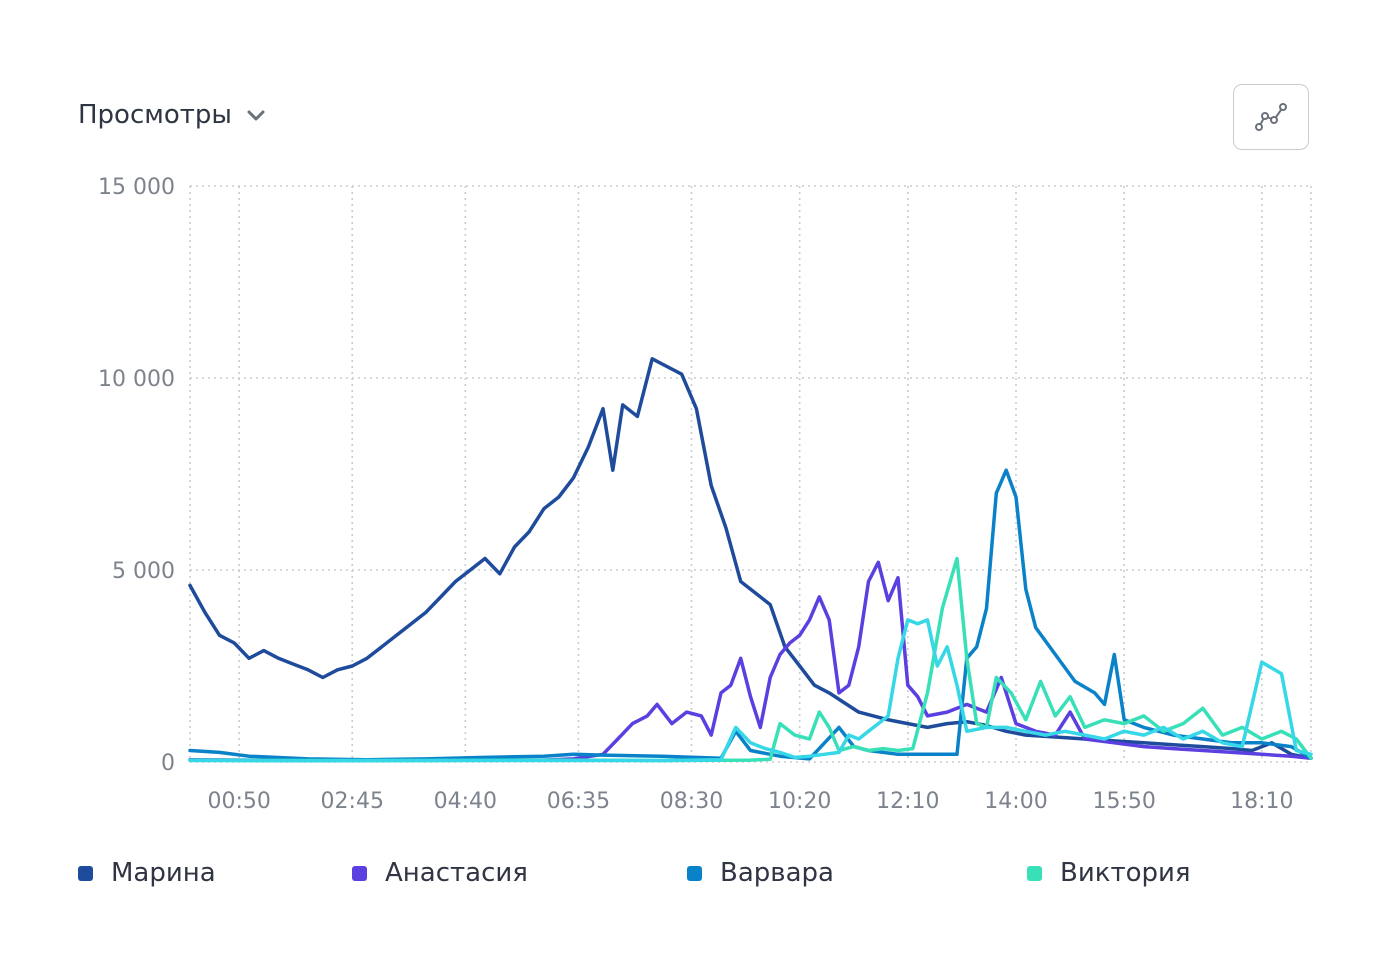  What do you see at coordinates (163, 873) in the screenshot?
I see `legend-label: Марина` at bounding box center [163, 873].